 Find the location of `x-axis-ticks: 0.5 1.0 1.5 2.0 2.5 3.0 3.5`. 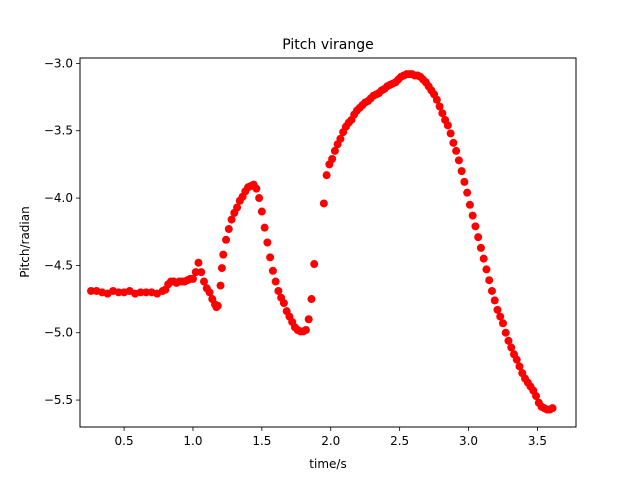

x-axis-ticks: 0.5 1.0 1.5 2.0 2.5 3.0 3.5 is located at coordinates (331, 437).